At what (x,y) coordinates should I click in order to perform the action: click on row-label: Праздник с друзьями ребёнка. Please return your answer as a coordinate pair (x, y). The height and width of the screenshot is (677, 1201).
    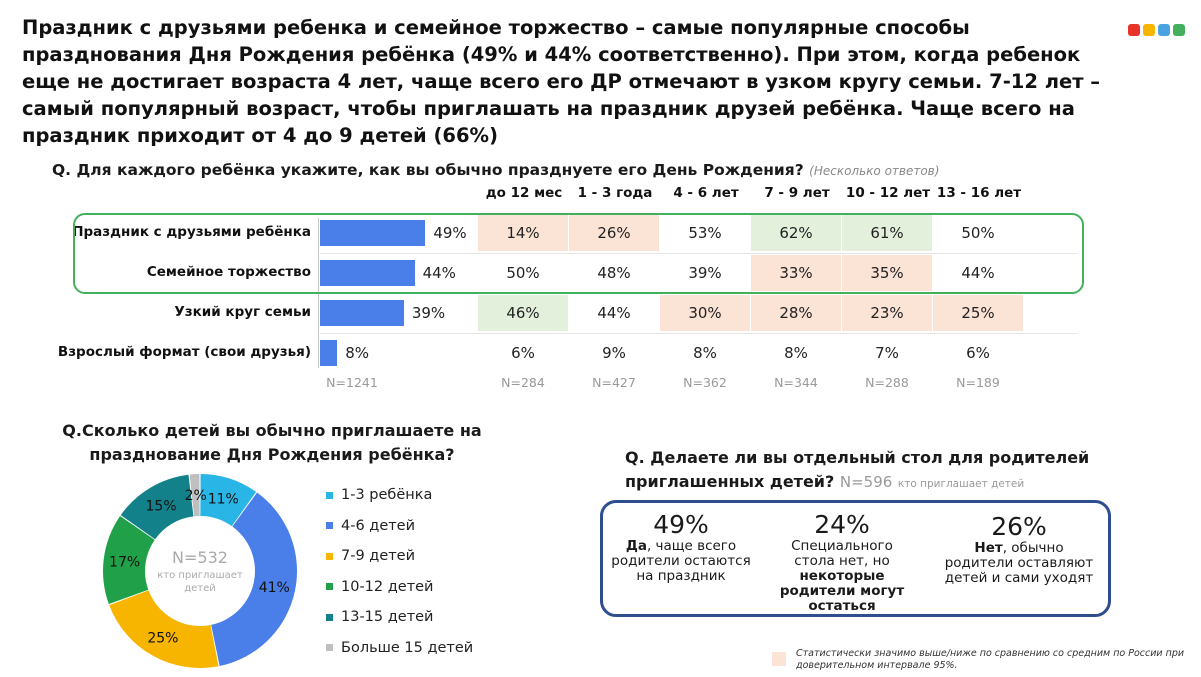
    Looking at the image, I should click on (191, 232).